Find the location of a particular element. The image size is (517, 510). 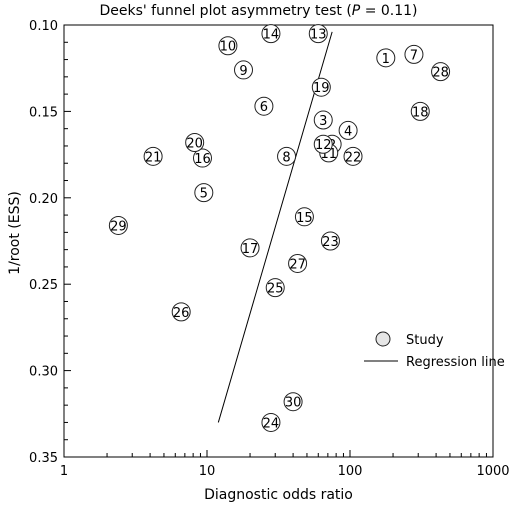

study-label: 24 is located at coordinates (271, 423).